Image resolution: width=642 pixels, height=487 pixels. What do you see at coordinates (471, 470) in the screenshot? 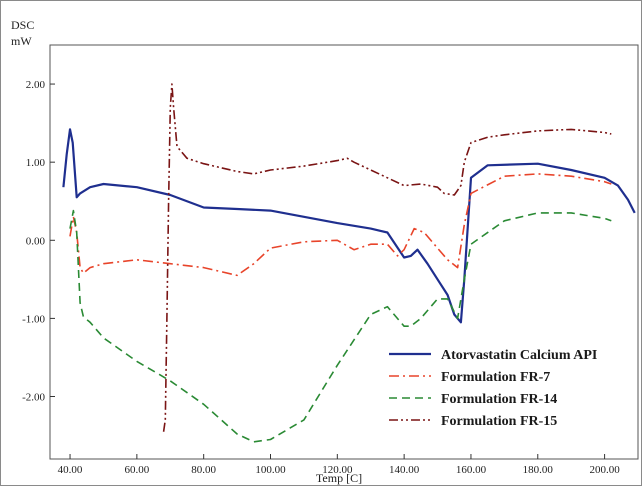
I see `x-tick-label: 160.00` at bounding box center [471, 470].